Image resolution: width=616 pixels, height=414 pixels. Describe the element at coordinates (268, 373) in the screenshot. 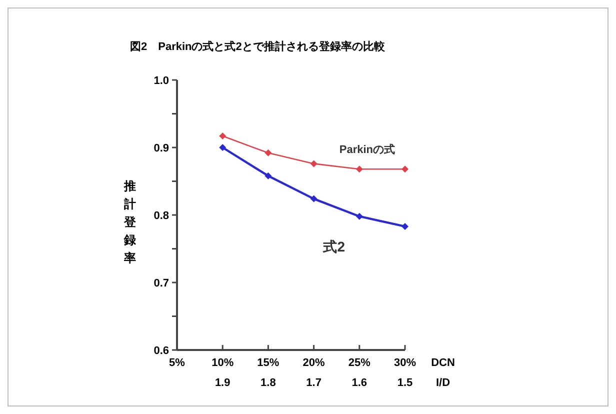

I see `x-tick-label: 15% 1.8` at that location.